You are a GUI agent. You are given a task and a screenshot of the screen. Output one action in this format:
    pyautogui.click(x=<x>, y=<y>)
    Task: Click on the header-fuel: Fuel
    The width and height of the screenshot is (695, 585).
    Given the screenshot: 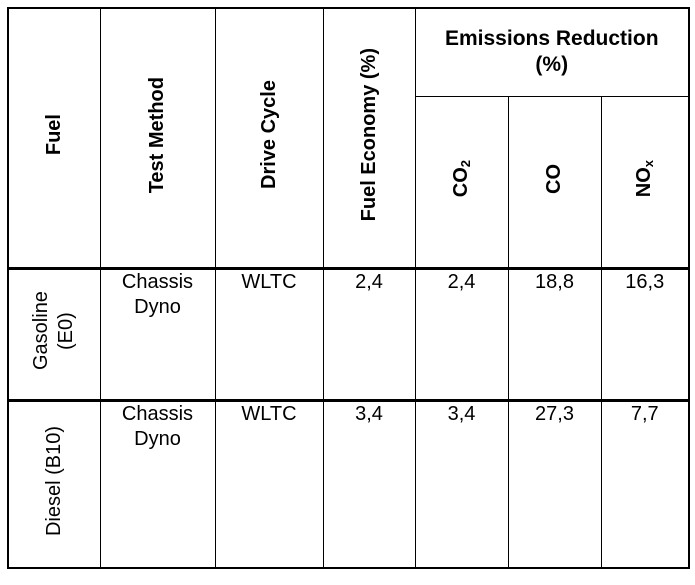 What is the action you would take?
    pyautogui.click(x=54, y=138)
    